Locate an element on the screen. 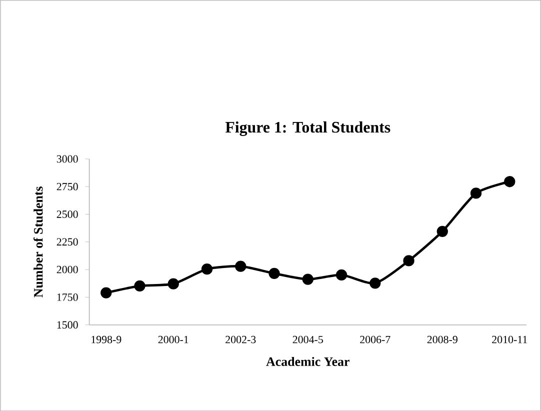  y-tick-label: 2250 is located at coordinates (67, 242).